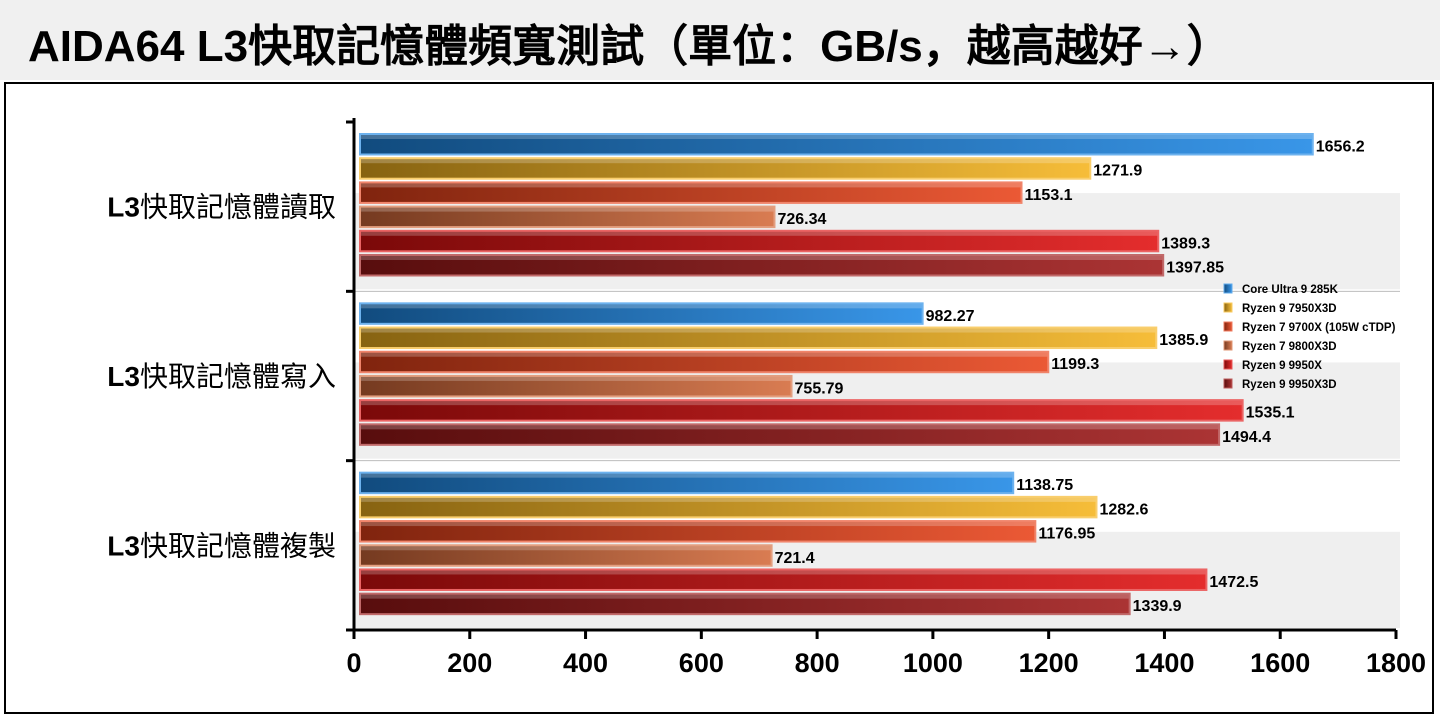  I want to click on legend-label: Ryzen 9 9950X, so click(1282, 366).